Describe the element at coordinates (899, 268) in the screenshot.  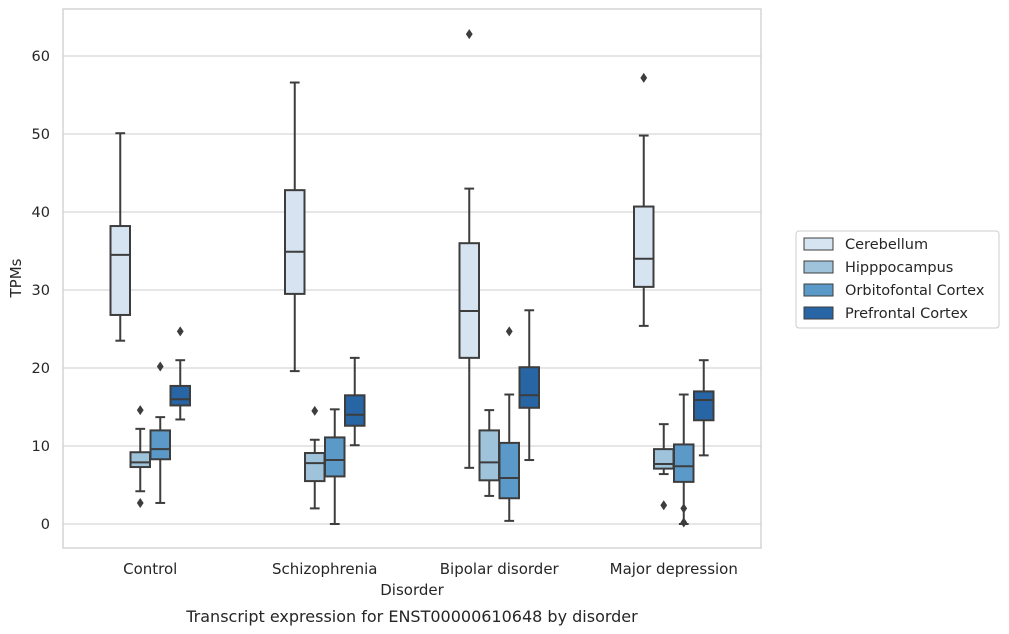
I see `legend-label: Hipppocampus` at that location.